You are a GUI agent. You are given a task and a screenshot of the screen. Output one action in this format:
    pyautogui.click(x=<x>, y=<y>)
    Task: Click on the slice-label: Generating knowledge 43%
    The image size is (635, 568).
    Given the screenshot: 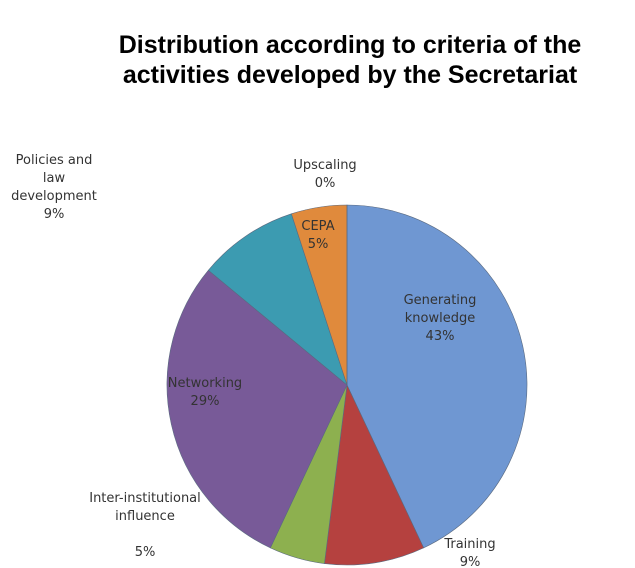 What is the action you would take?
    pyautogui.click(x=440, y=319)
    